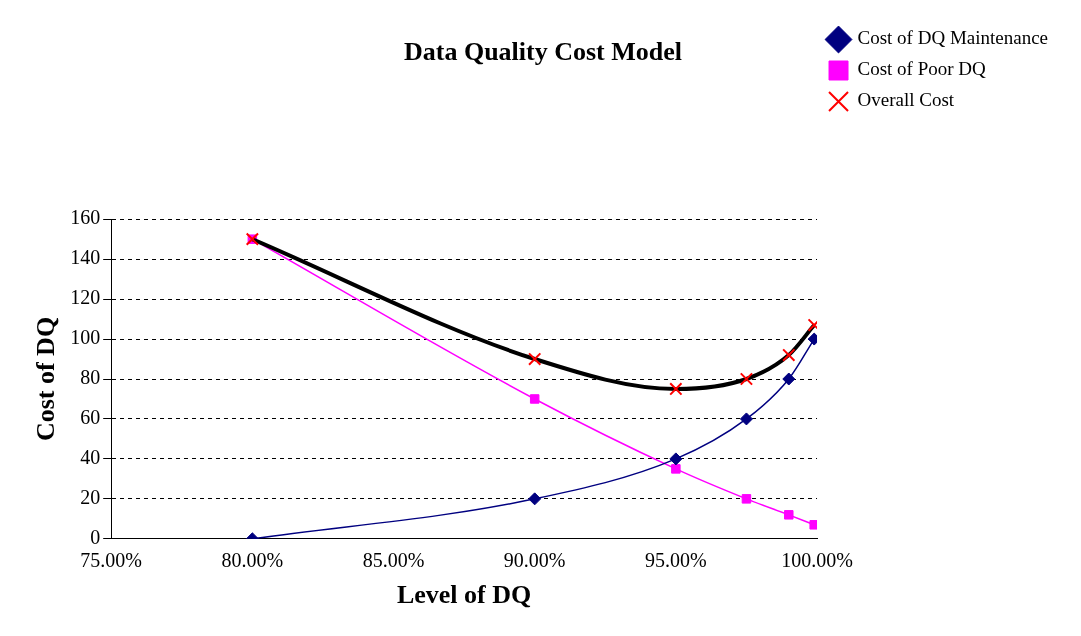 The width and height of the screenshot is (1081, 636). What do you see at coordinates (817, 560) in the screenshot?
I see `x-tick-label: 100.00%` at bounding box center [817, 560].